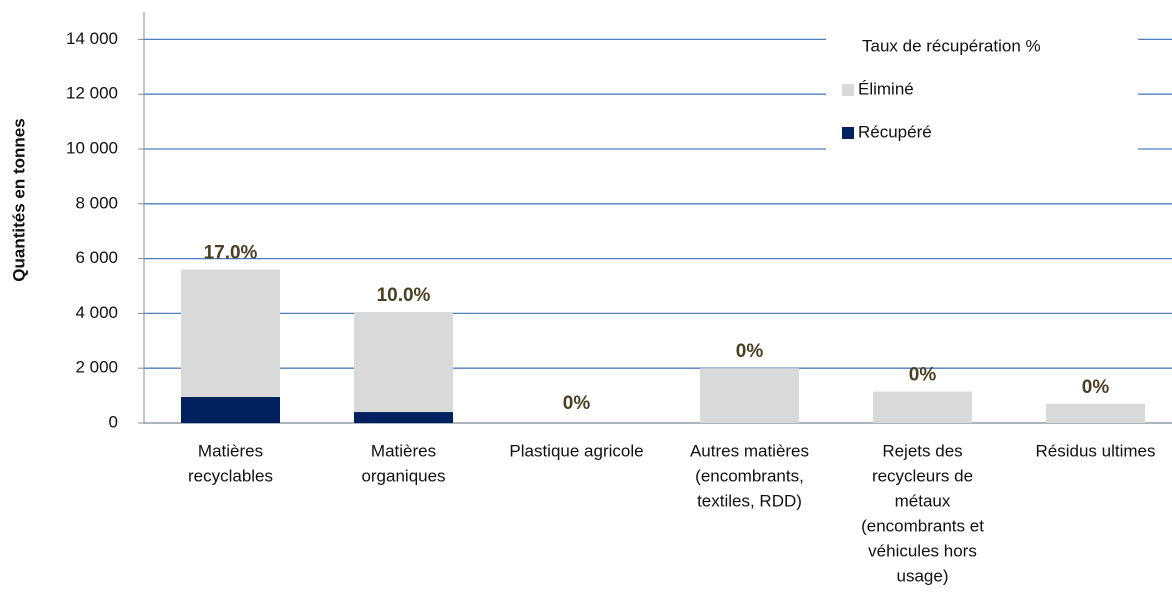 The height and width of the screenshot is (611, 1172). I want to click on x-tick-label: (encombrants,, so click(749, 475).